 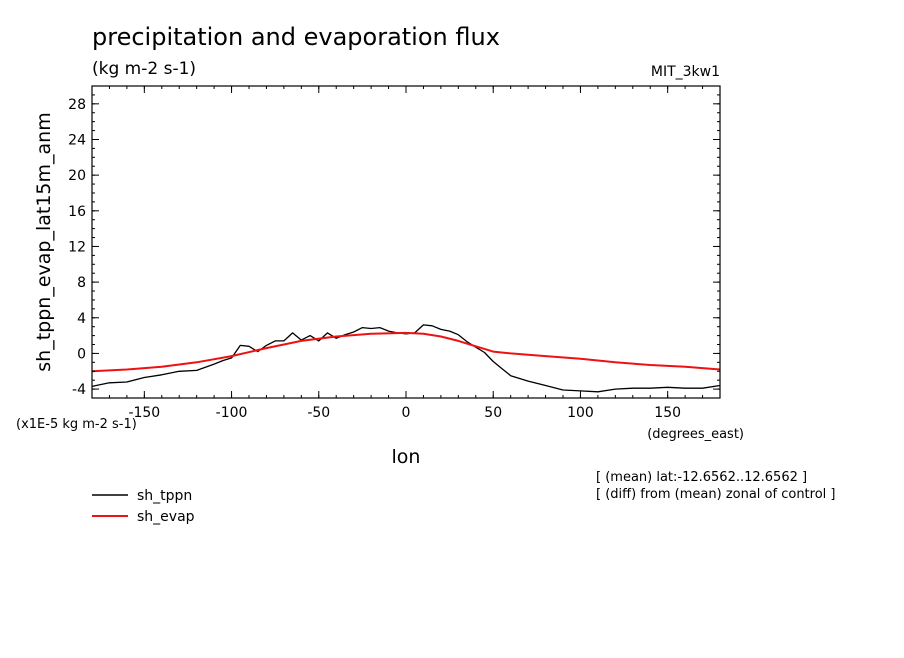 What do you see at coordinates (81, 283) in the screenshot?
I see `y-tick-label: 8` at bounding box center [81, 283].